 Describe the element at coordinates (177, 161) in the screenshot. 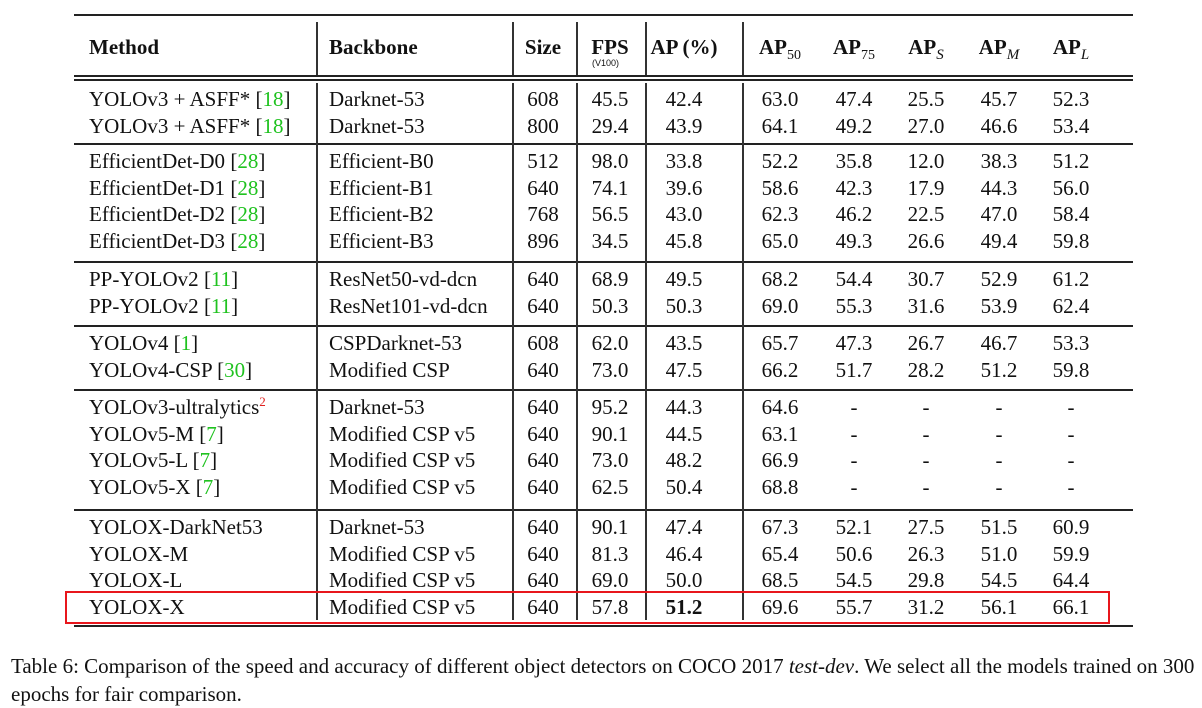

I see `method-cell: EfficientDet-D0 [28]` at that location.